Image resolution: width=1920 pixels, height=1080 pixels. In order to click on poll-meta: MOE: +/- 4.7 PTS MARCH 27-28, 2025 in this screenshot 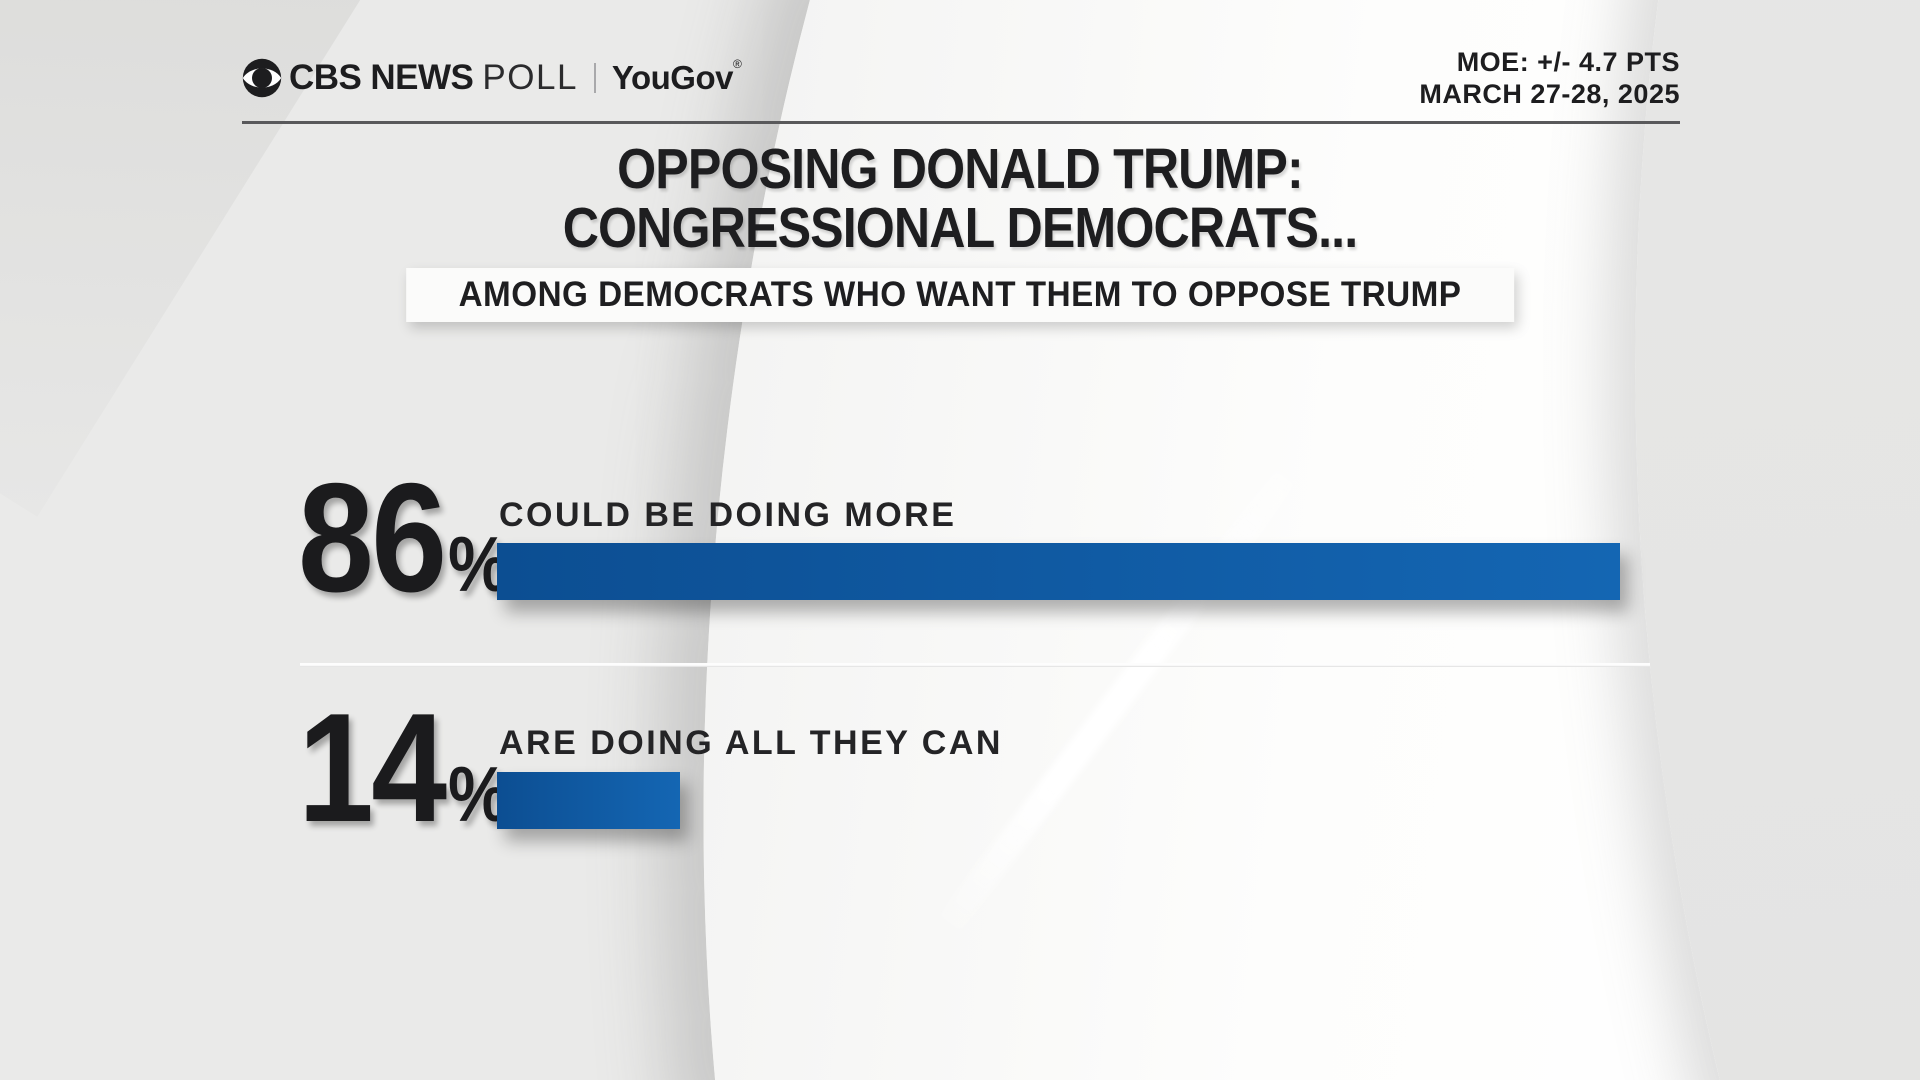, I will do `click(1549, 78)`.